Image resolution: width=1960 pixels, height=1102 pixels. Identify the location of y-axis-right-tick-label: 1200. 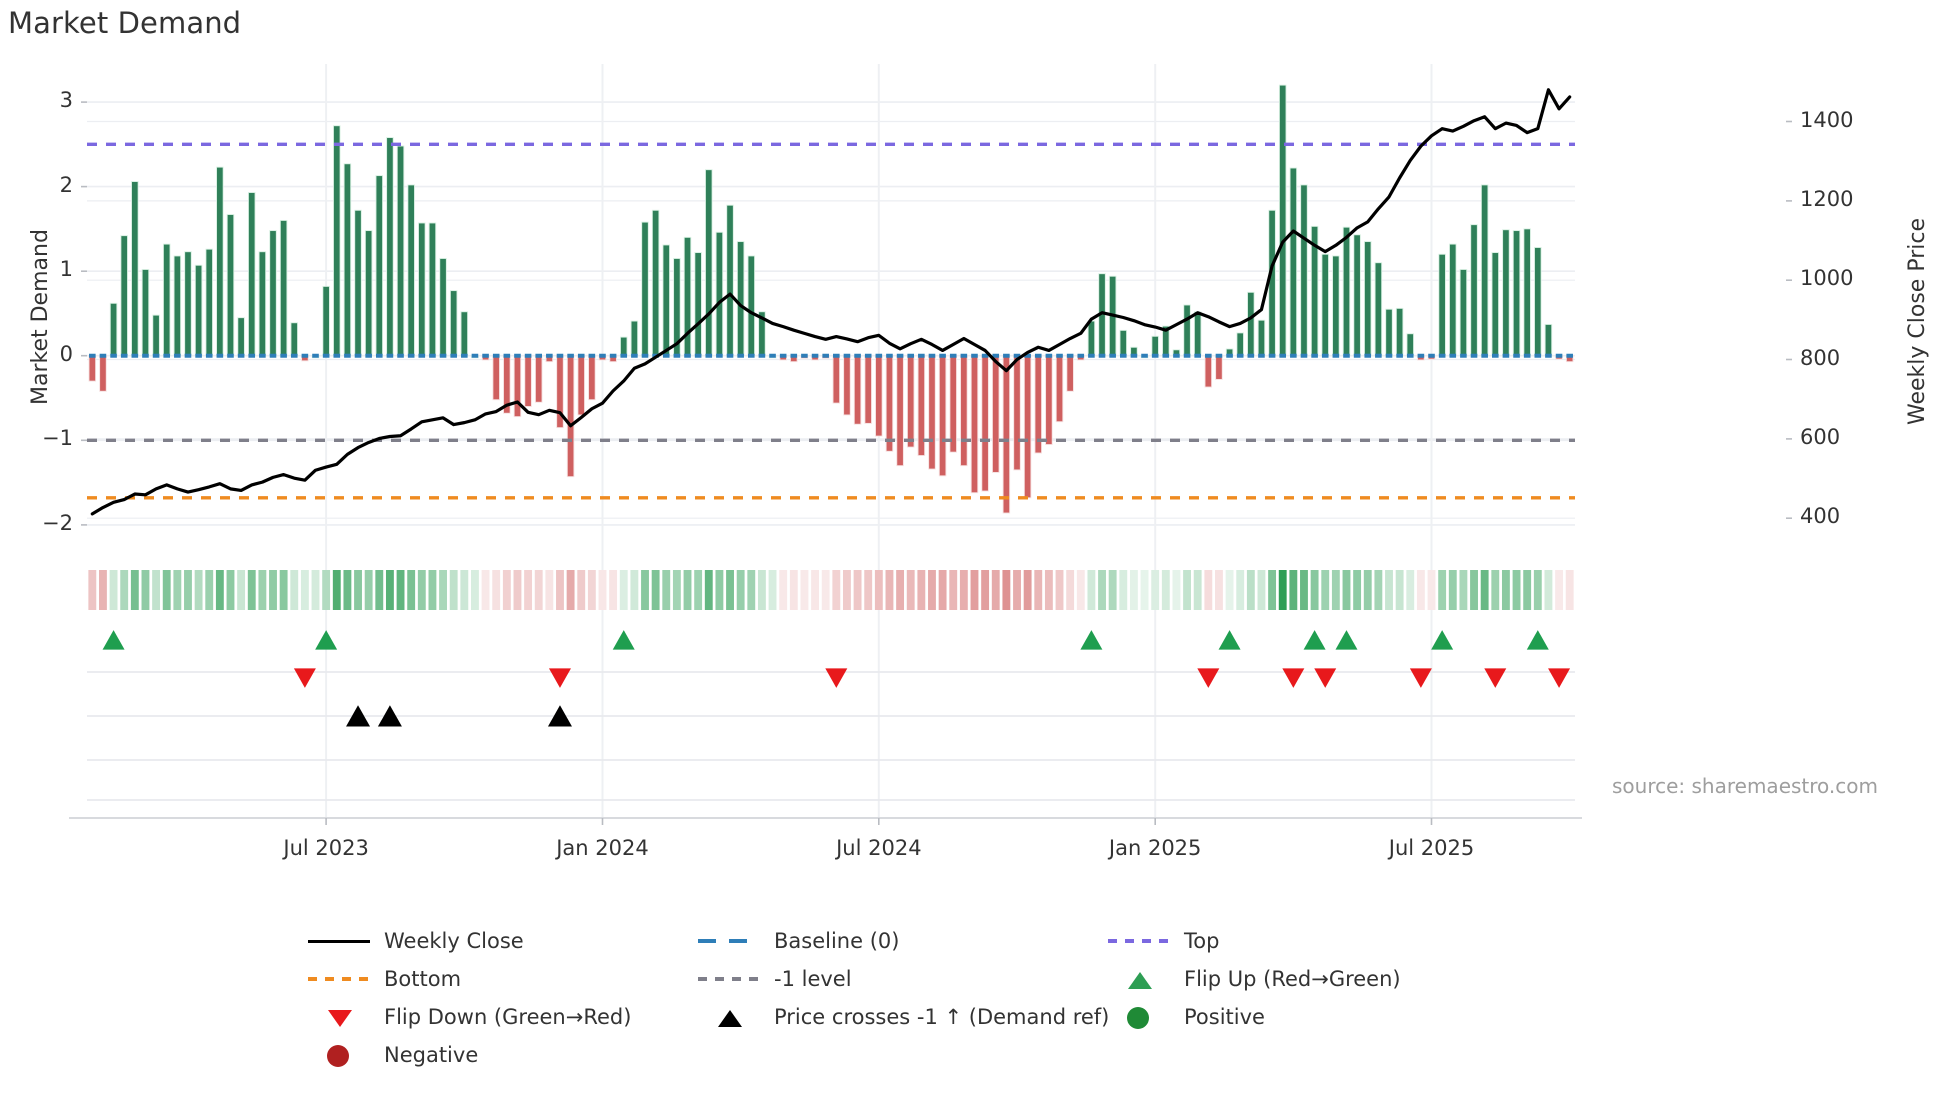
(1827, 198).